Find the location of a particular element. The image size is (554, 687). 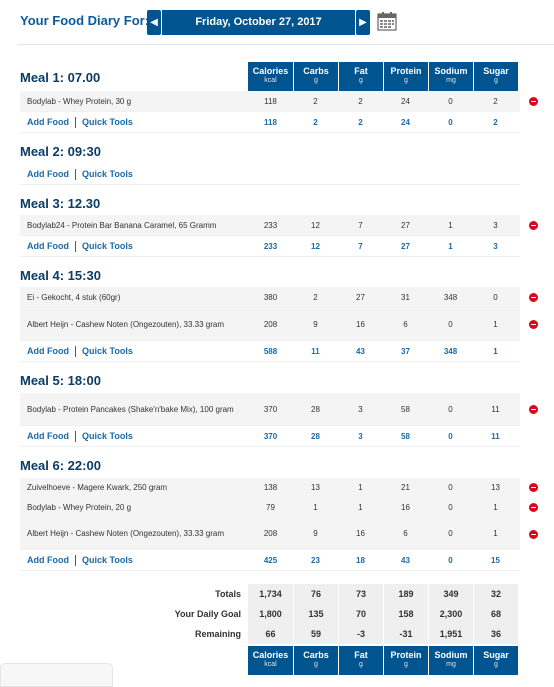

previous-day-button: ◀ is located at coordinates (154, 22).